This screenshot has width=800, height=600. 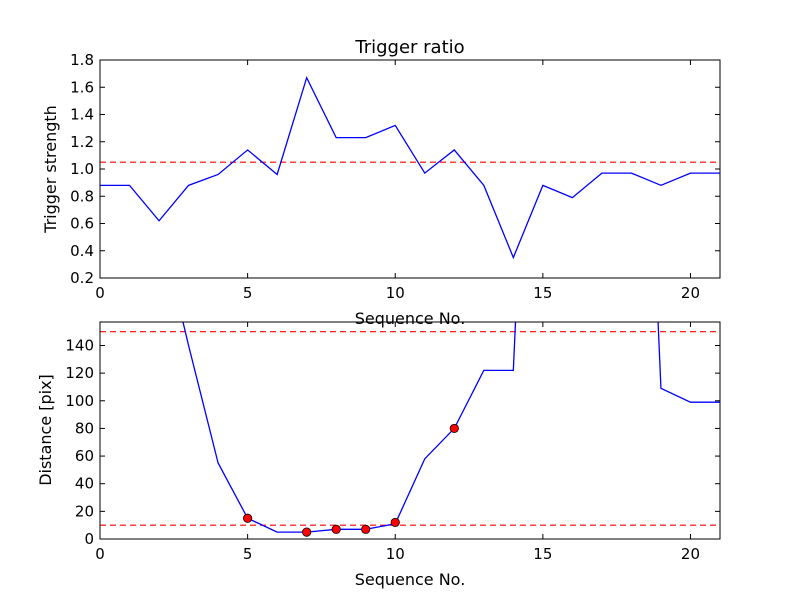 I want to click on top-x-tick-label: 0, so click(x=100, y=293).